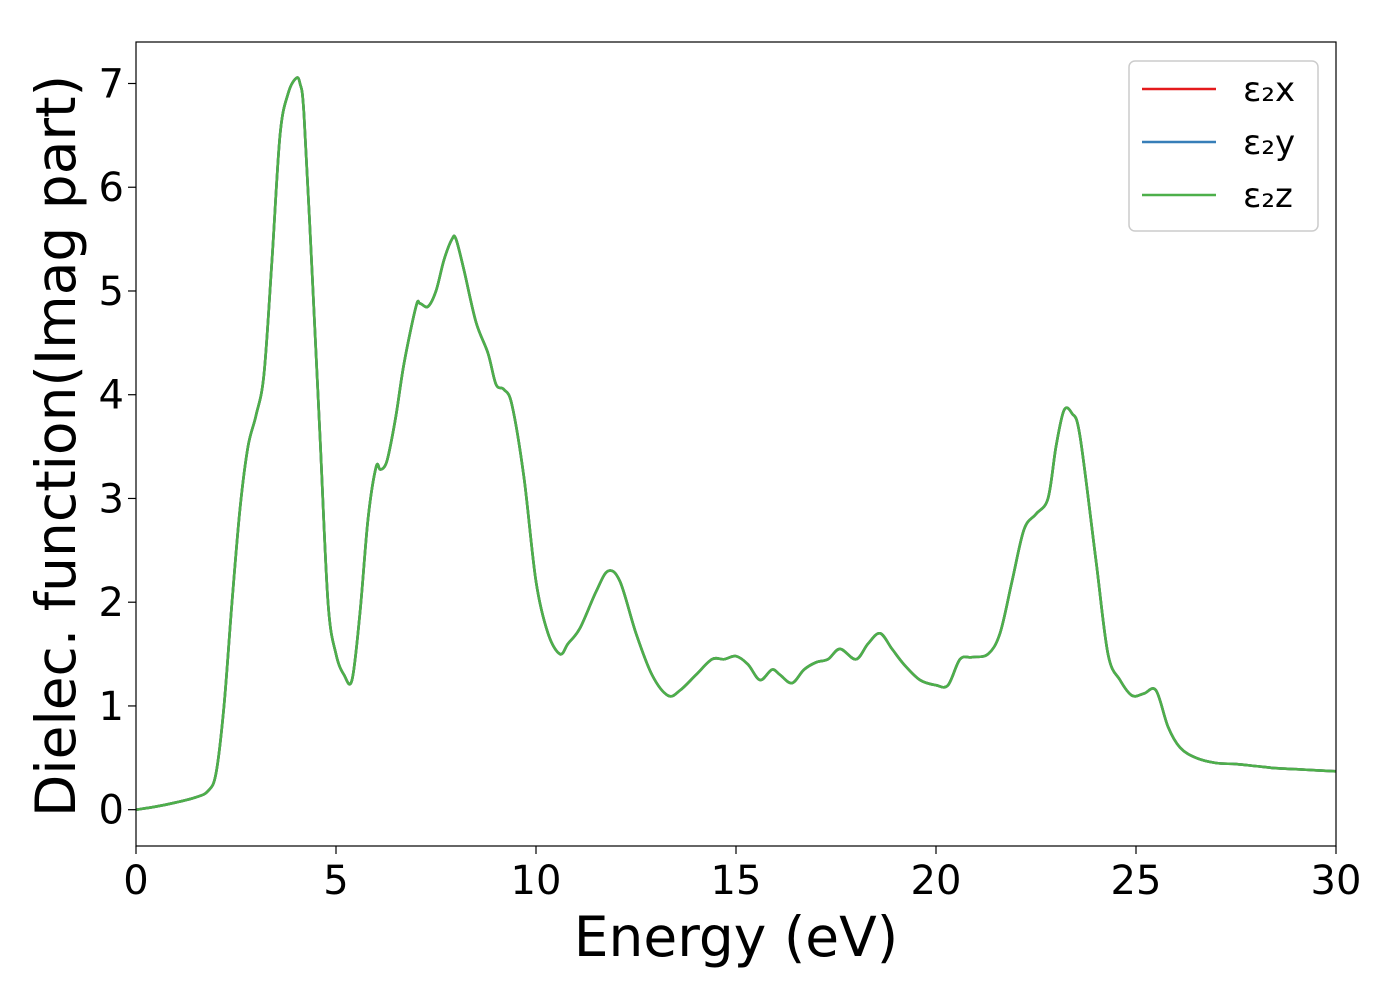 This screenshot has height=1000, width=1400. I want to click on y-tick-label: 7, so click(111, 84).